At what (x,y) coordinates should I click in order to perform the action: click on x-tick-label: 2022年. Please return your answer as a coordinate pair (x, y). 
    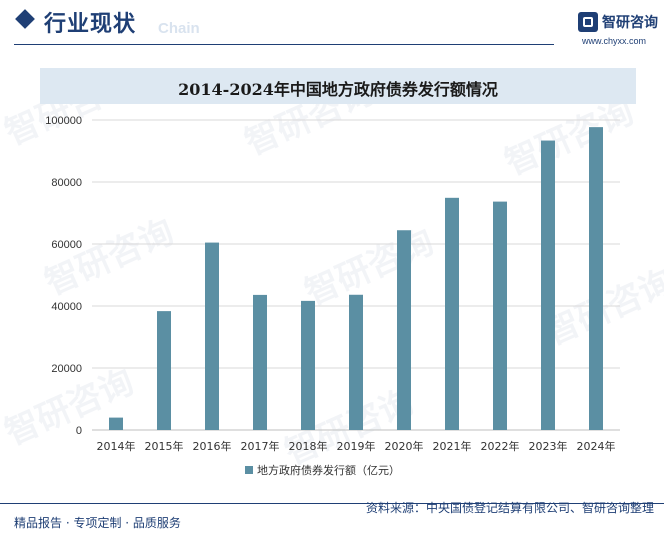
    Looking at the image, I should click on (500, 446).